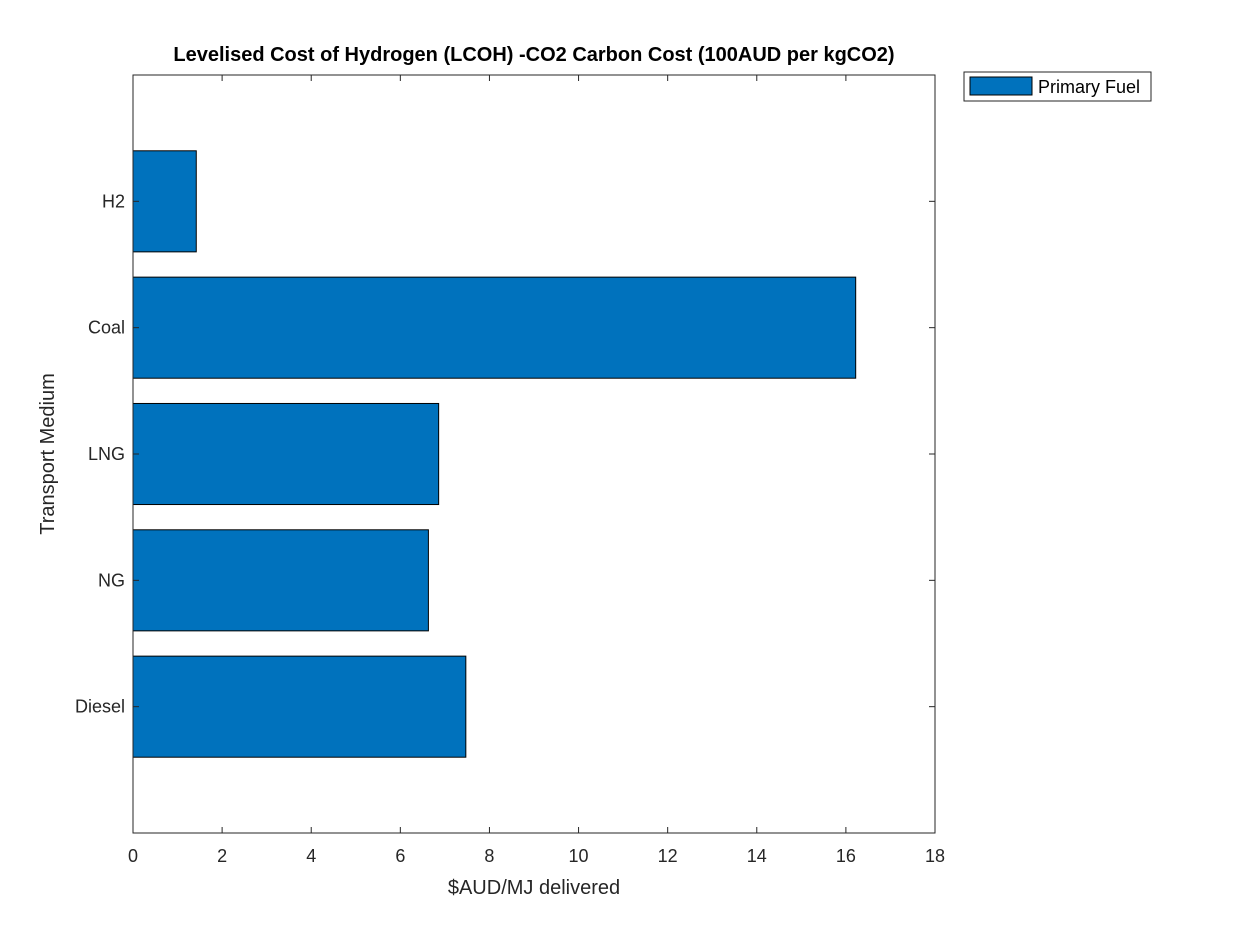 This screenshot has width=1250, height=938. I want to click on x-tick-label: 14, so click(757, 856).